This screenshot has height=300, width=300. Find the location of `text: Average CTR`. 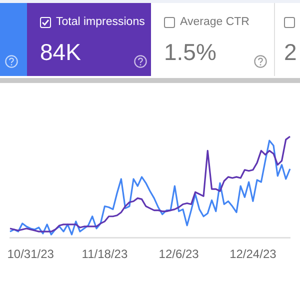

text: Average CTR is located at coordinates (215, 22).